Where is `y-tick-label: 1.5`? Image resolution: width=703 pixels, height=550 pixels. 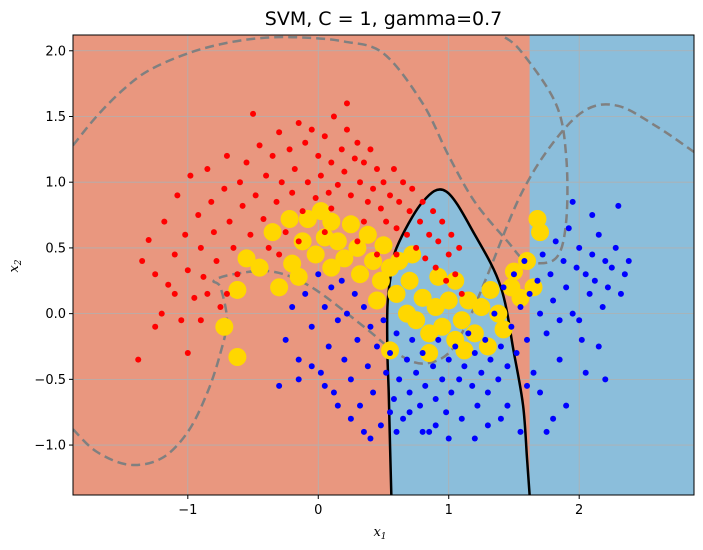
y-tick-label: 1.5 is located at coordinates (55, 117).